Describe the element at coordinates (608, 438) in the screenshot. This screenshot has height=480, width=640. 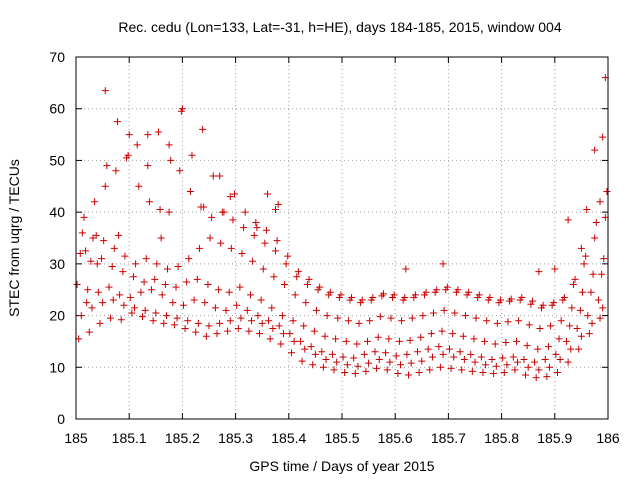
I see `x-tick-label: 186` at that location.